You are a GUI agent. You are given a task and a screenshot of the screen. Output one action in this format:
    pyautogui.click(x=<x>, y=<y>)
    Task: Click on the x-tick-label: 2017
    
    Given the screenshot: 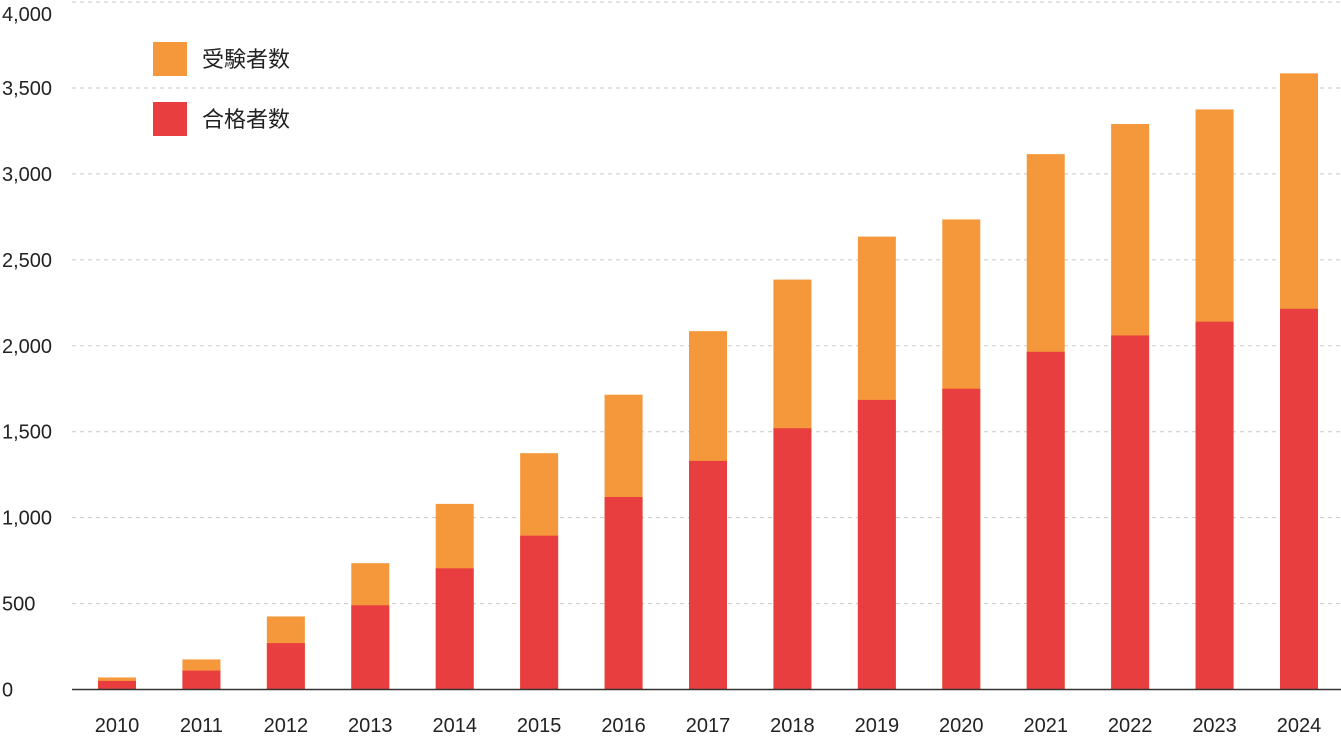 What is the action you would take?
    pyautogui.click(x=708, y=726)
    